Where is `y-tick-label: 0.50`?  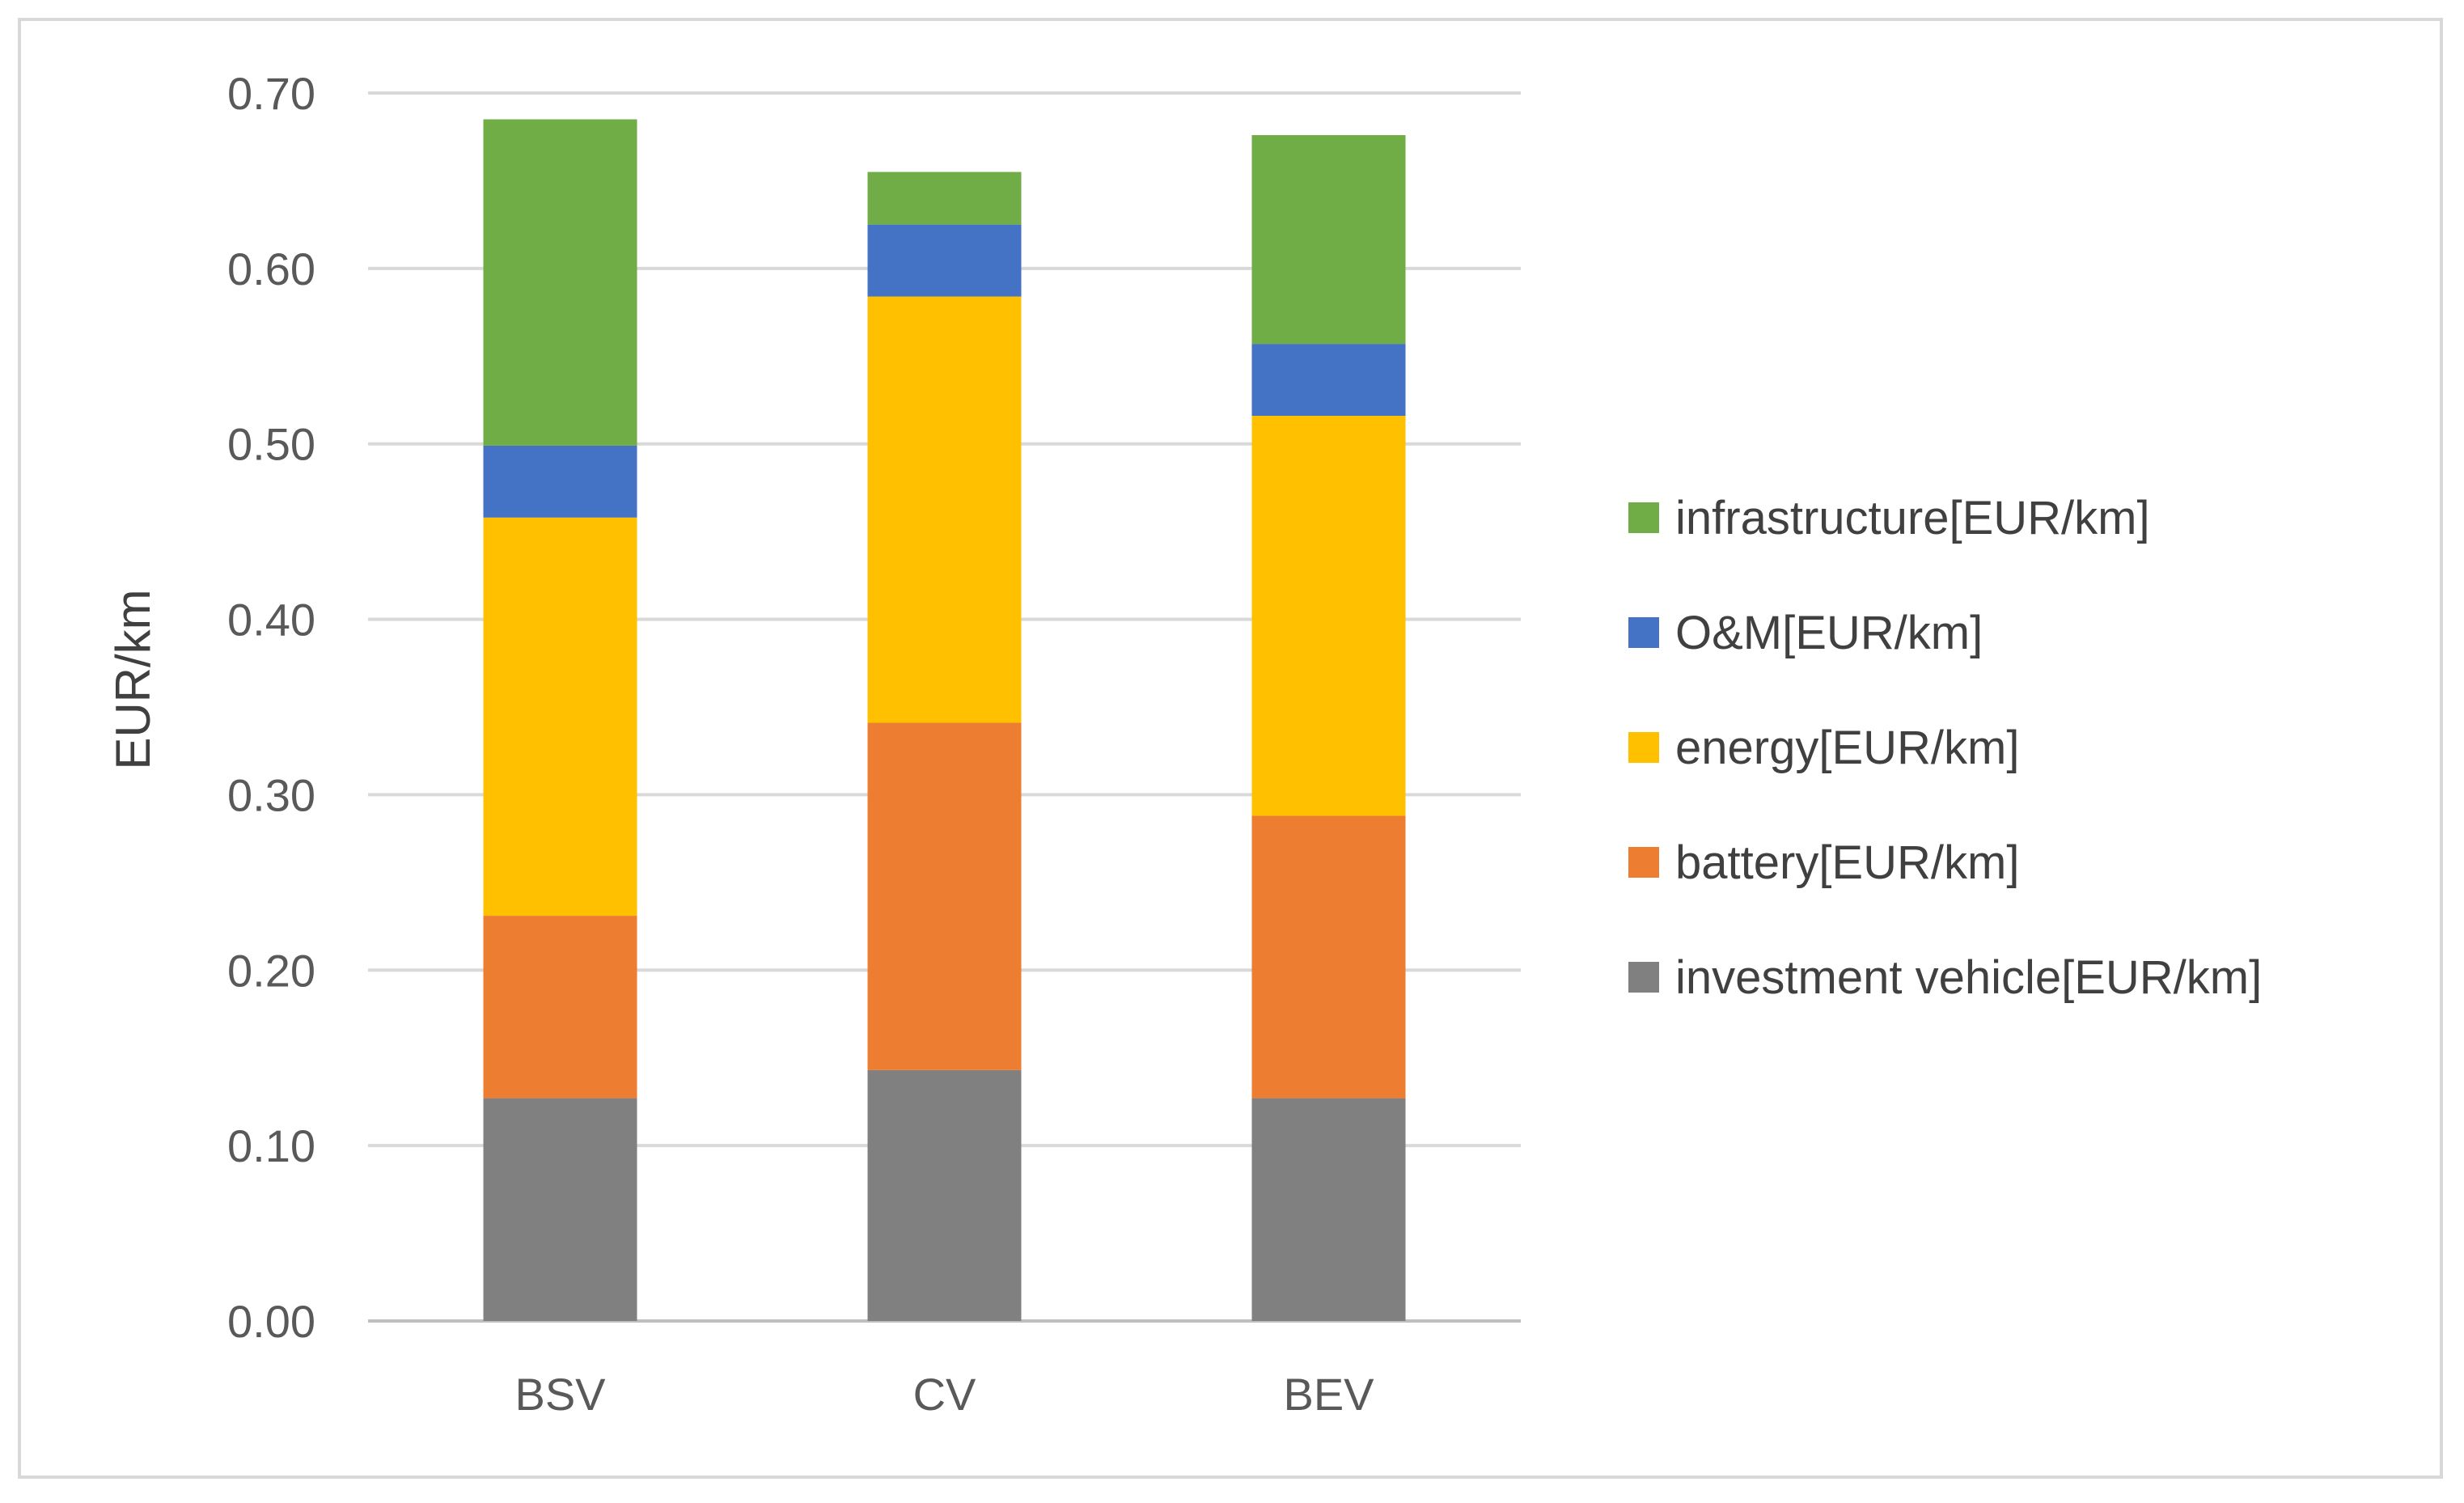
y-tick-label: 0.50 is located at coordinates (271, 445).